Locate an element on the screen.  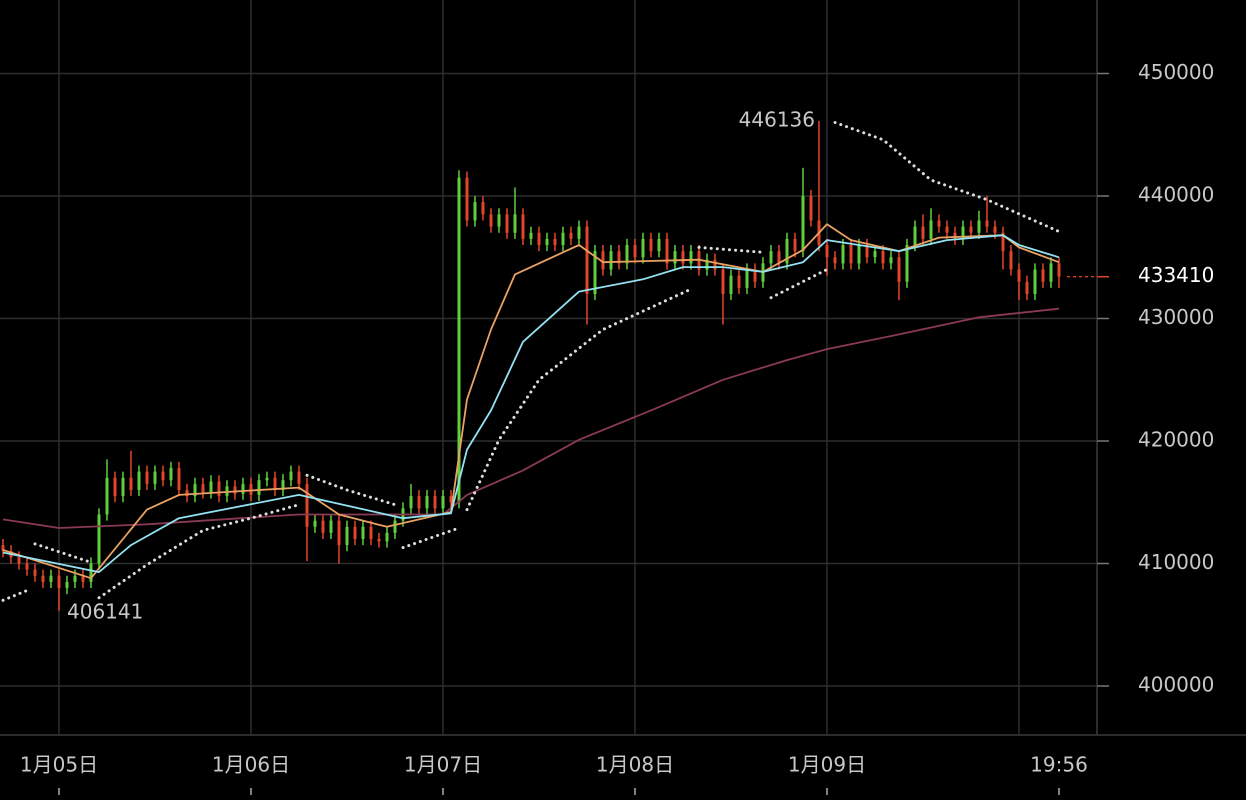
high-annotation: 446136 is located at coordinates (777, 119).